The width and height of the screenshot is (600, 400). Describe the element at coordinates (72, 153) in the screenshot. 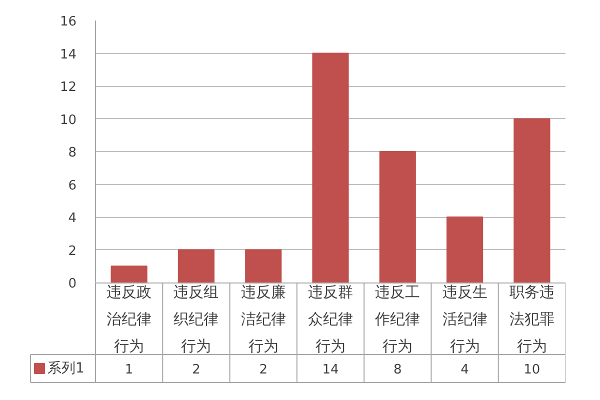

I see `y-tick-label: 8` at that location.